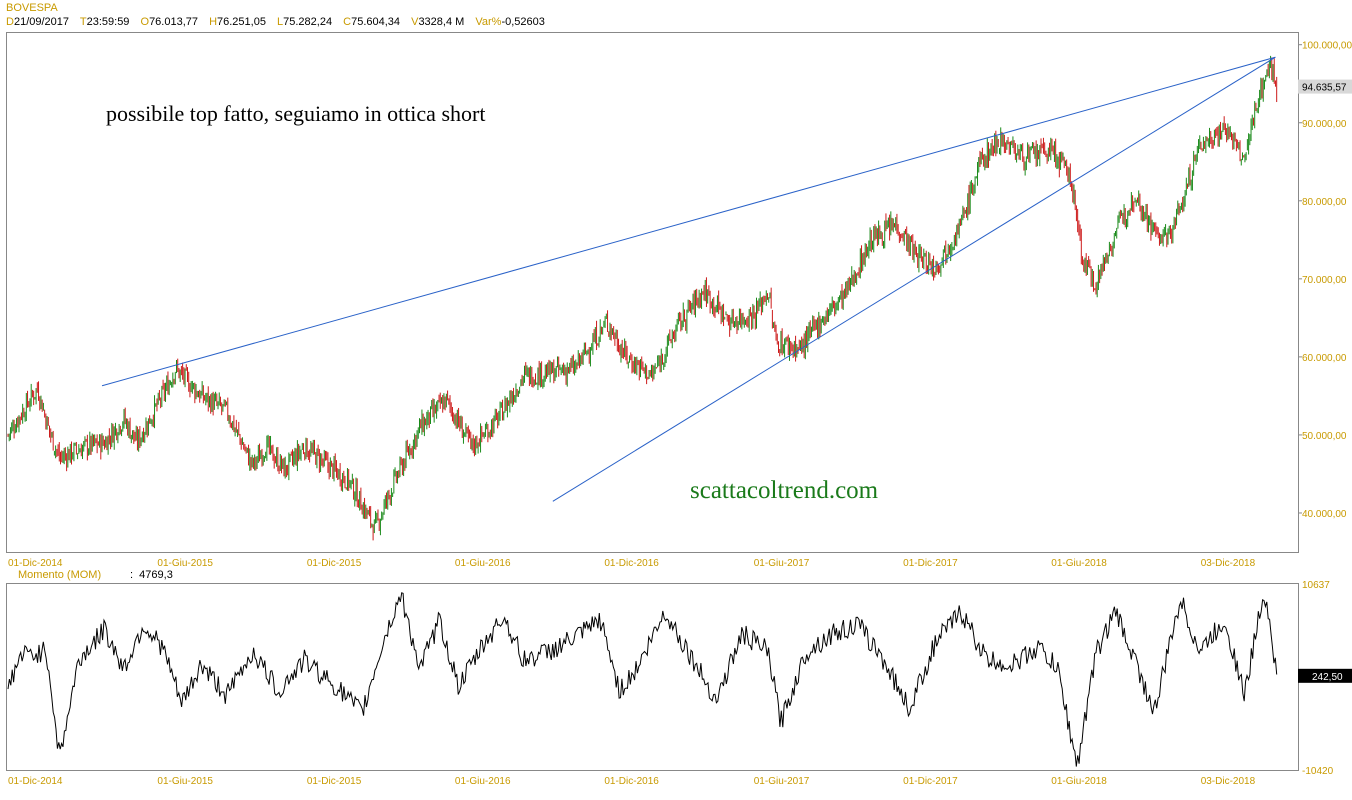  I want to click on last-price-label: 94.635,57, so click(1324, 88).